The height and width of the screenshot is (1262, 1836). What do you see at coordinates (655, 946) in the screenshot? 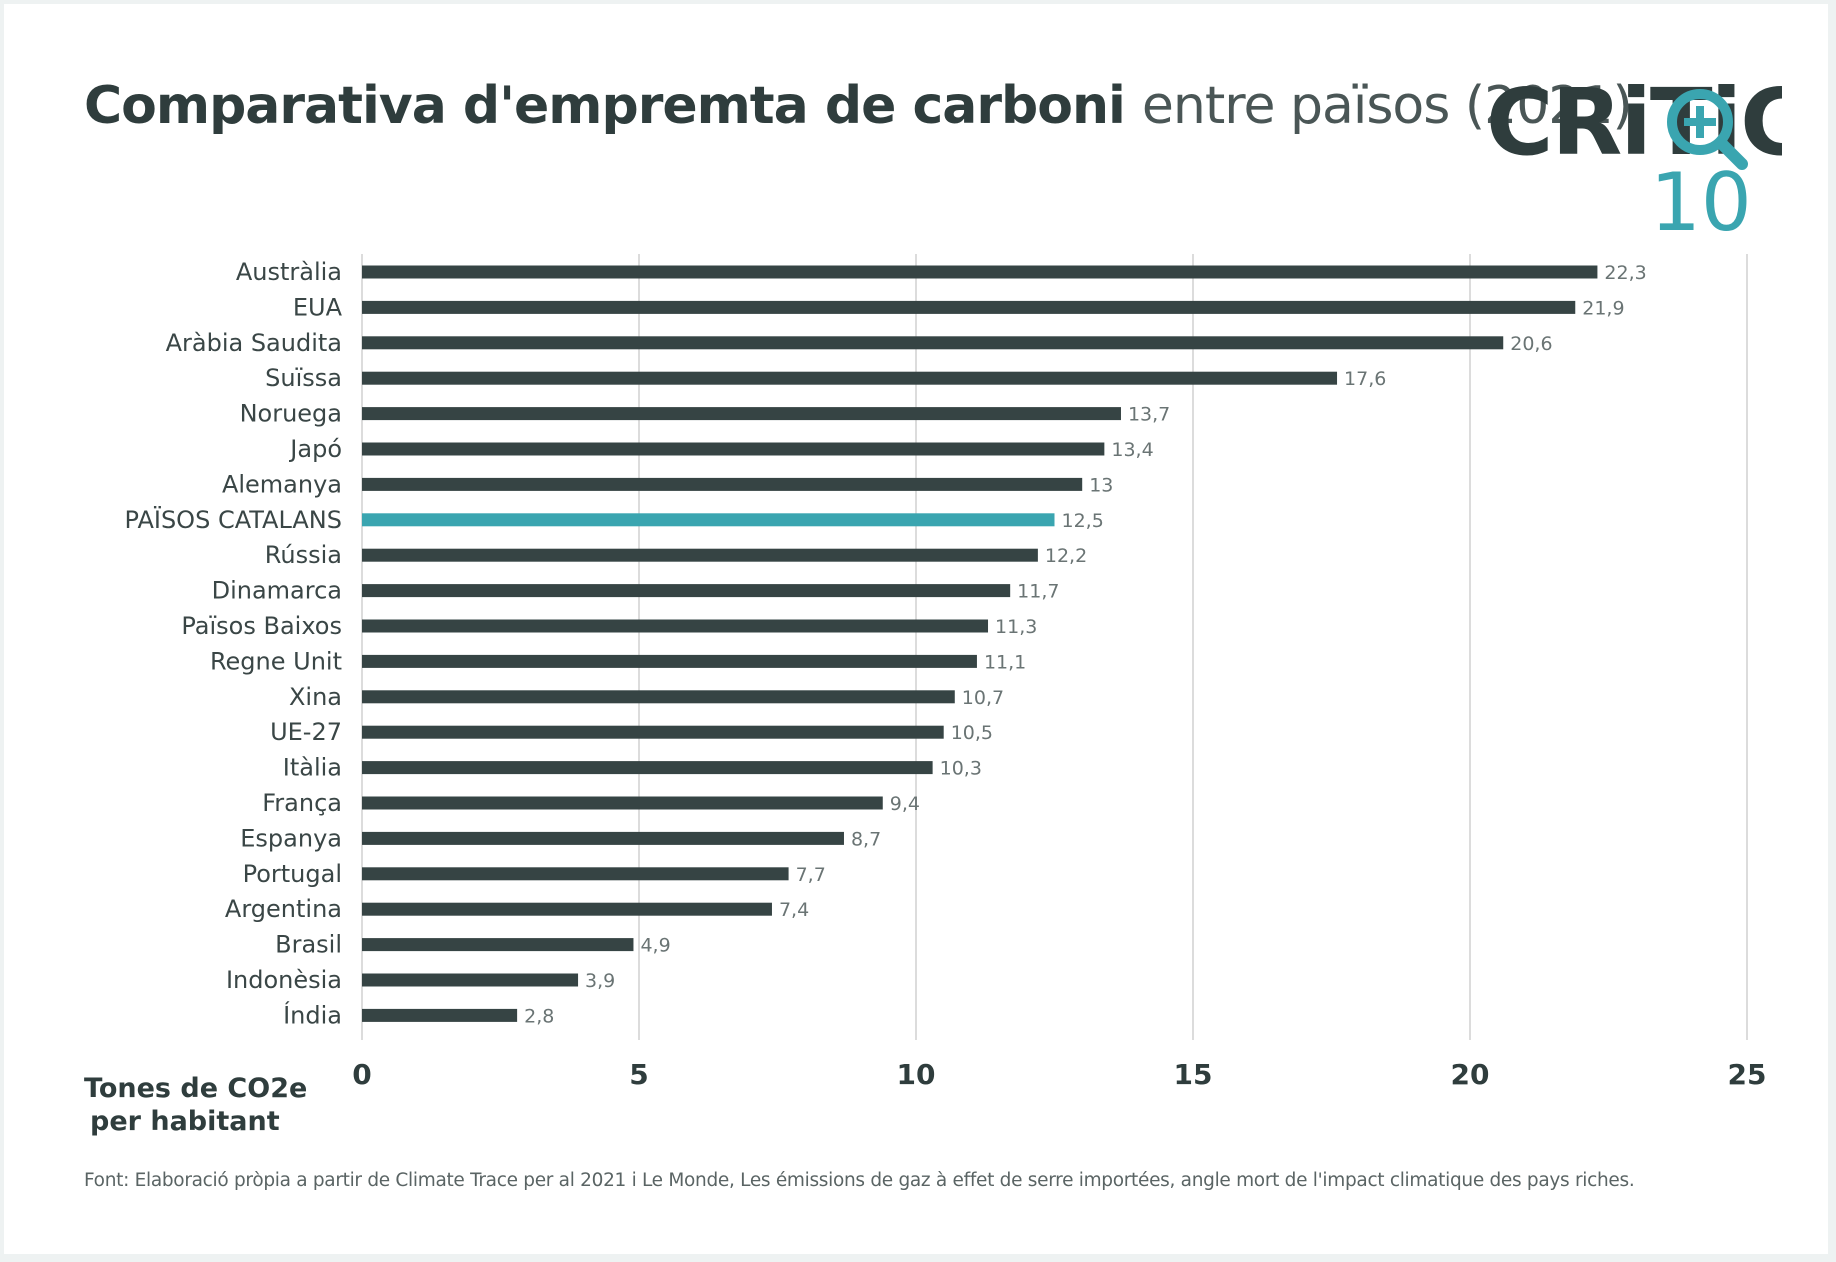
I see `value-label: 4,9` at bounding box center [655, 946].